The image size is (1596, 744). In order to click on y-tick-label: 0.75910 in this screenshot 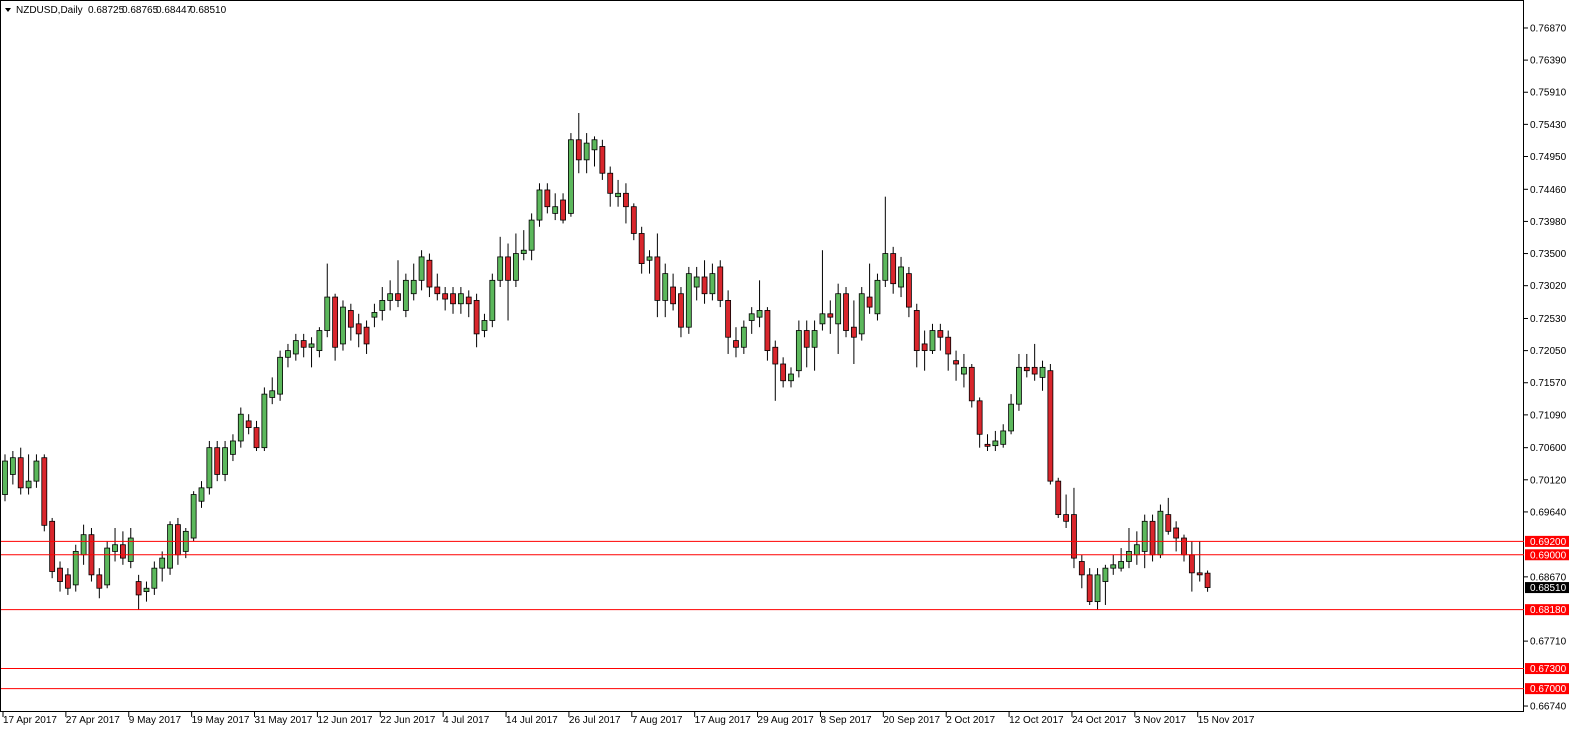, I will do `click(1548, 93)`.